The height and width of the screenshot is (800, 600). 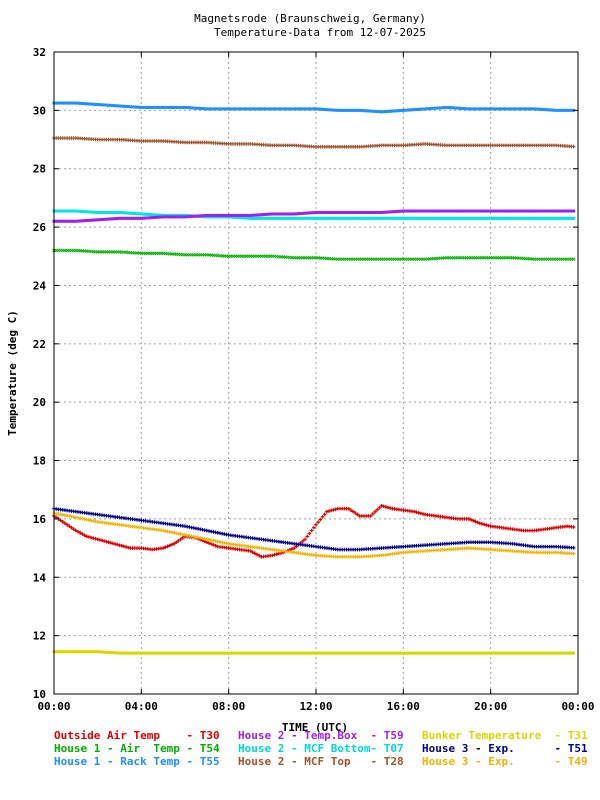 I want to click on y-tick-label: 28, so click(x=39, y=169).